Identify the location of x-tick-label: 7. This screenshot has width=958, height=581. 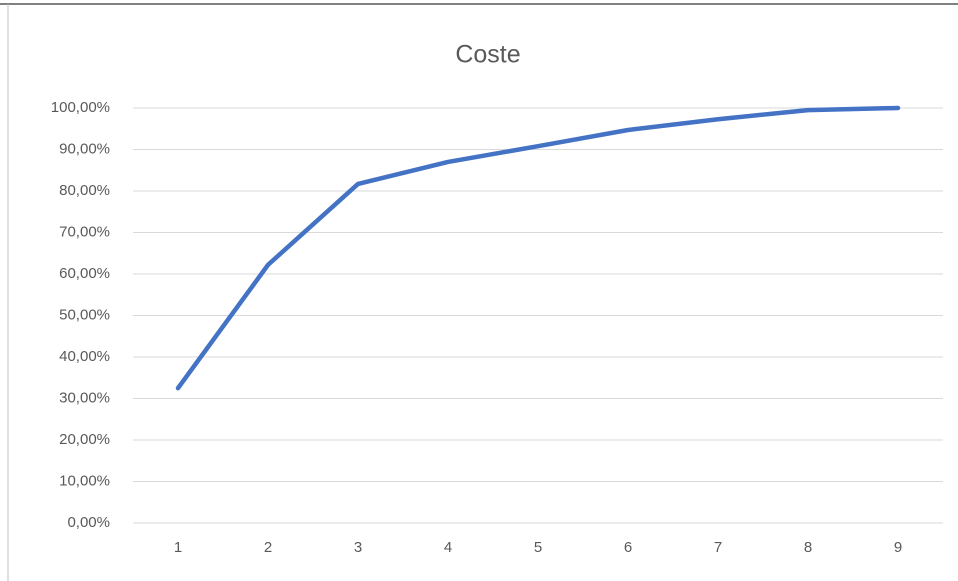
(718, 547).